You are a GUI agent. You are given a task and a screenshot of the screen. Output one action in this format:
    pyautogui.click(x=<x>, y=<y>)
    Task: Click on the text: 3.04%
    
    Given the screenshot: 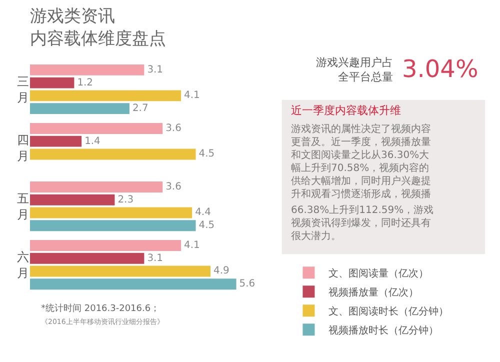 What is the action you would take?
    pyautogui.click(x=440, y=69)
    